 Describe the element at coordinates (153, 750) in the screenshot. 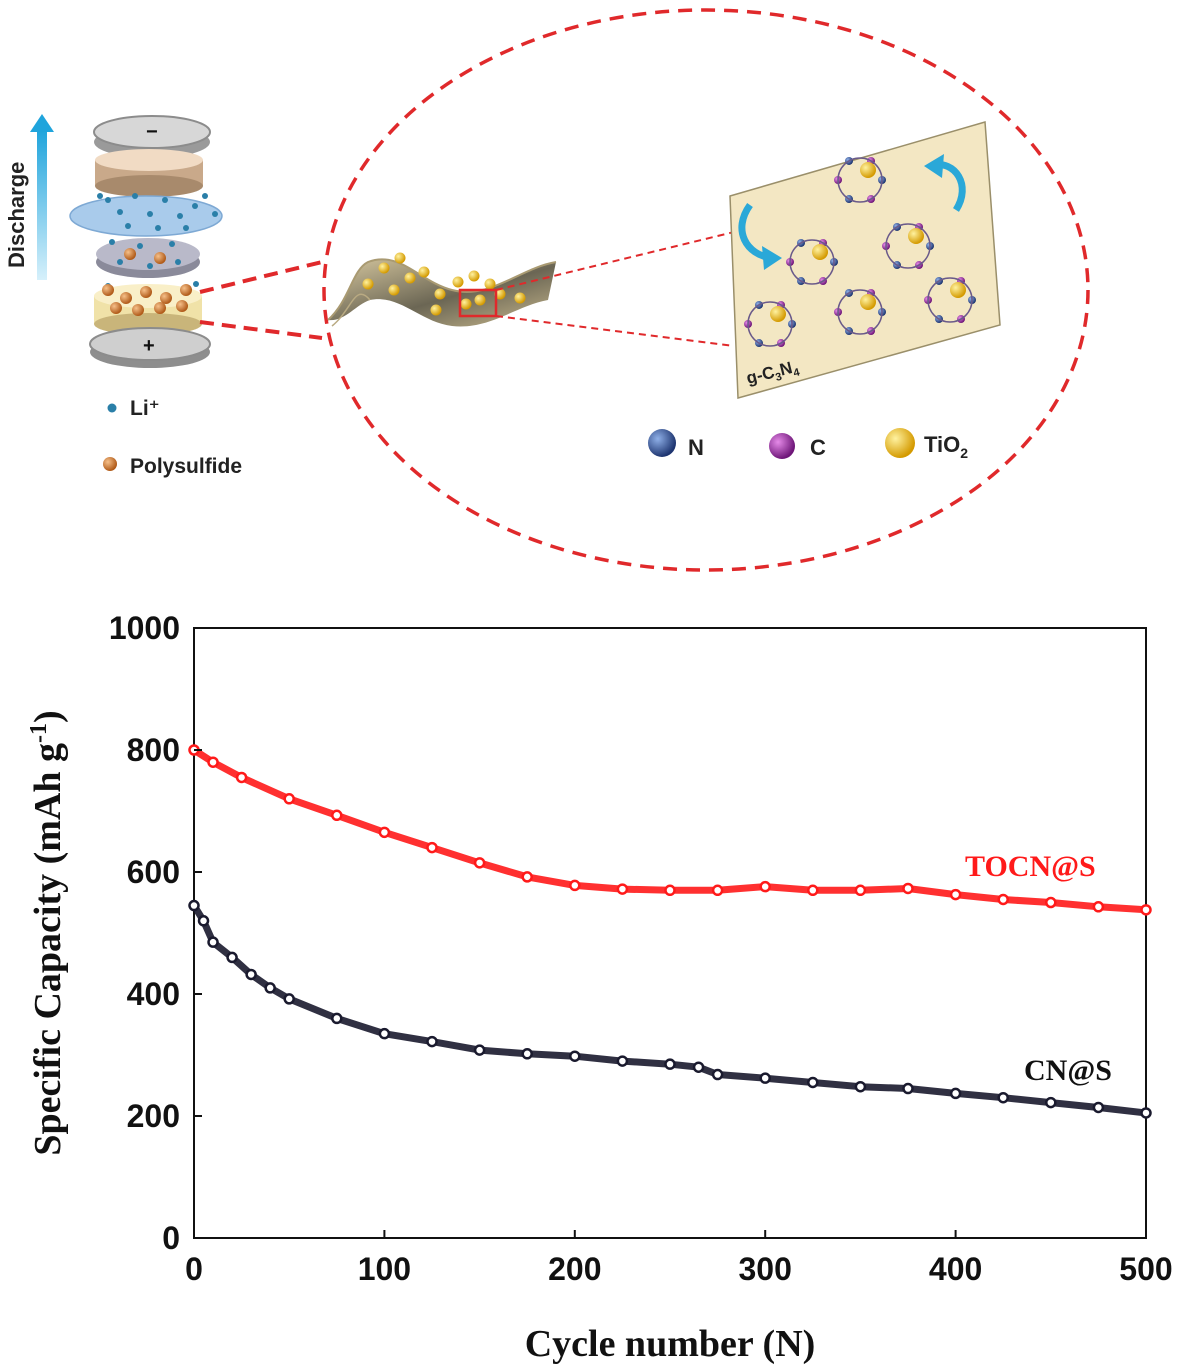

I see `y-tick-label: 800` at that location.